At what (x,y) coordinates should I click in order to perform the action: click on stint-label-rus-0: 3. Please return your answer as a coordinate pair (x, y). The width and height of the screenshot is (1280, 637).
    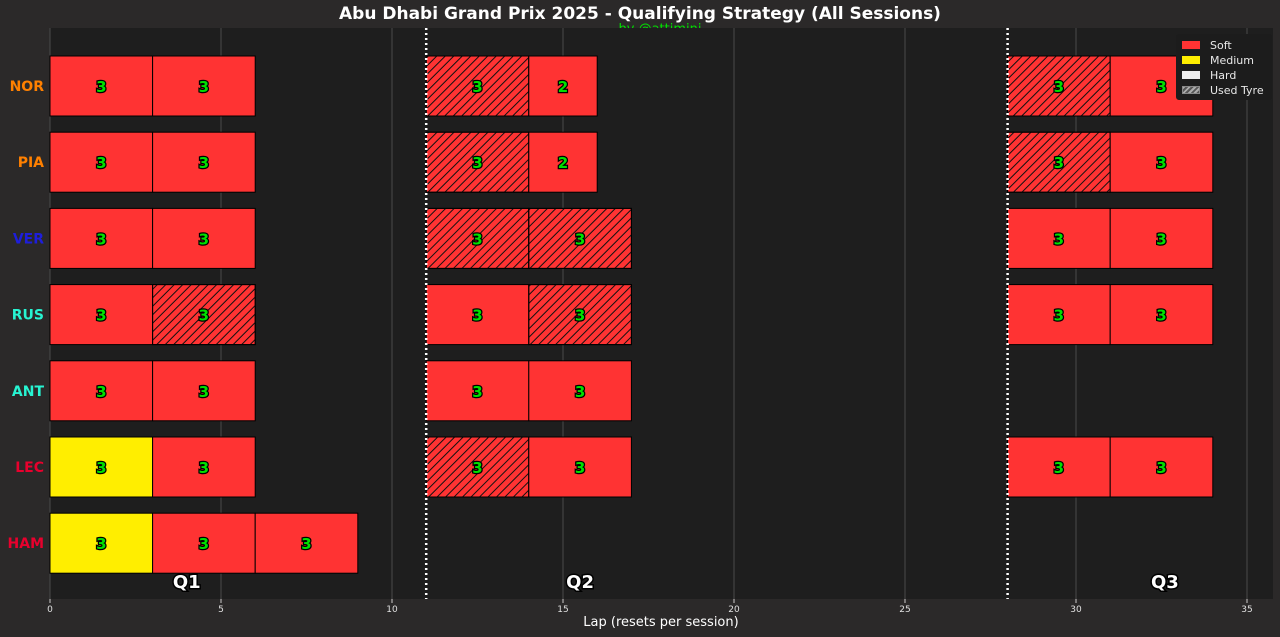
    Looking at the image, I should click on (101, 316).